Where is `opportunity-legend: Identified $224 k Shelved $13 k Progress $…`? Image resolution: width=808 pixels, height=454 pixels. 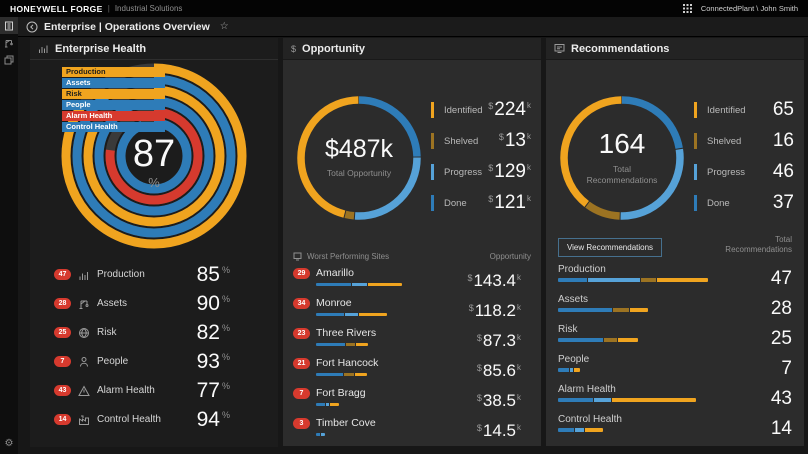
opportunity-legend: Identified $224 k Shelved $13 k Progress $… is located at coordinates (481, 162).